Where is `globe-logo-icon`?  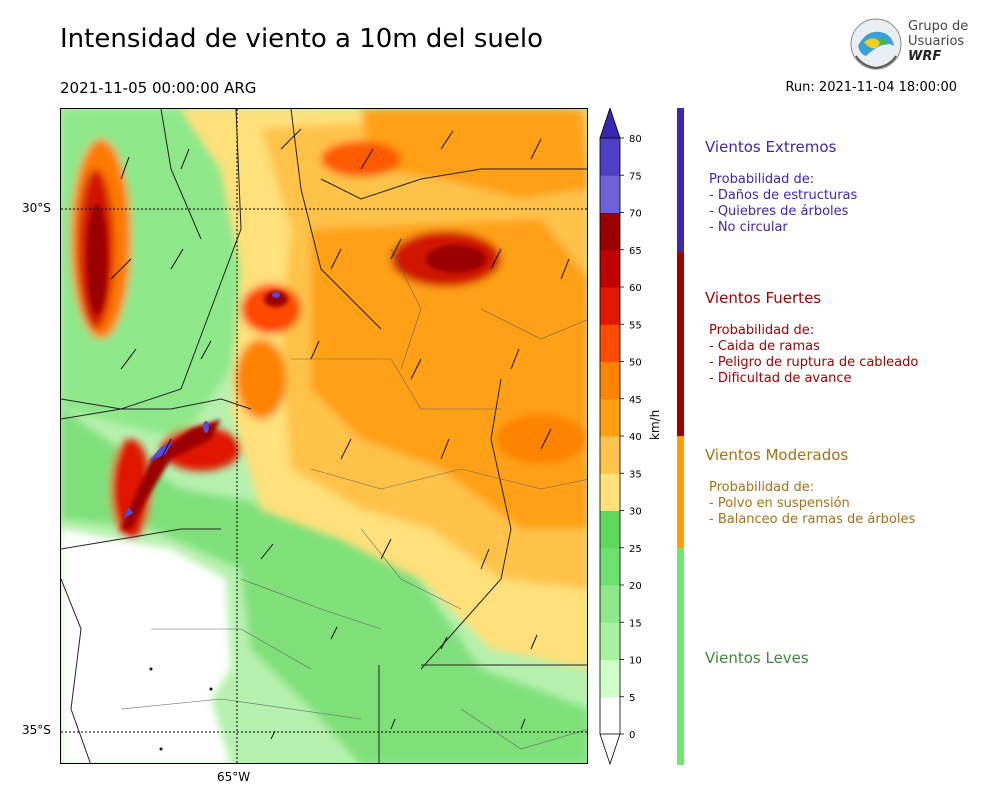 globe-logo-icon is located at coordinates (876, 44).